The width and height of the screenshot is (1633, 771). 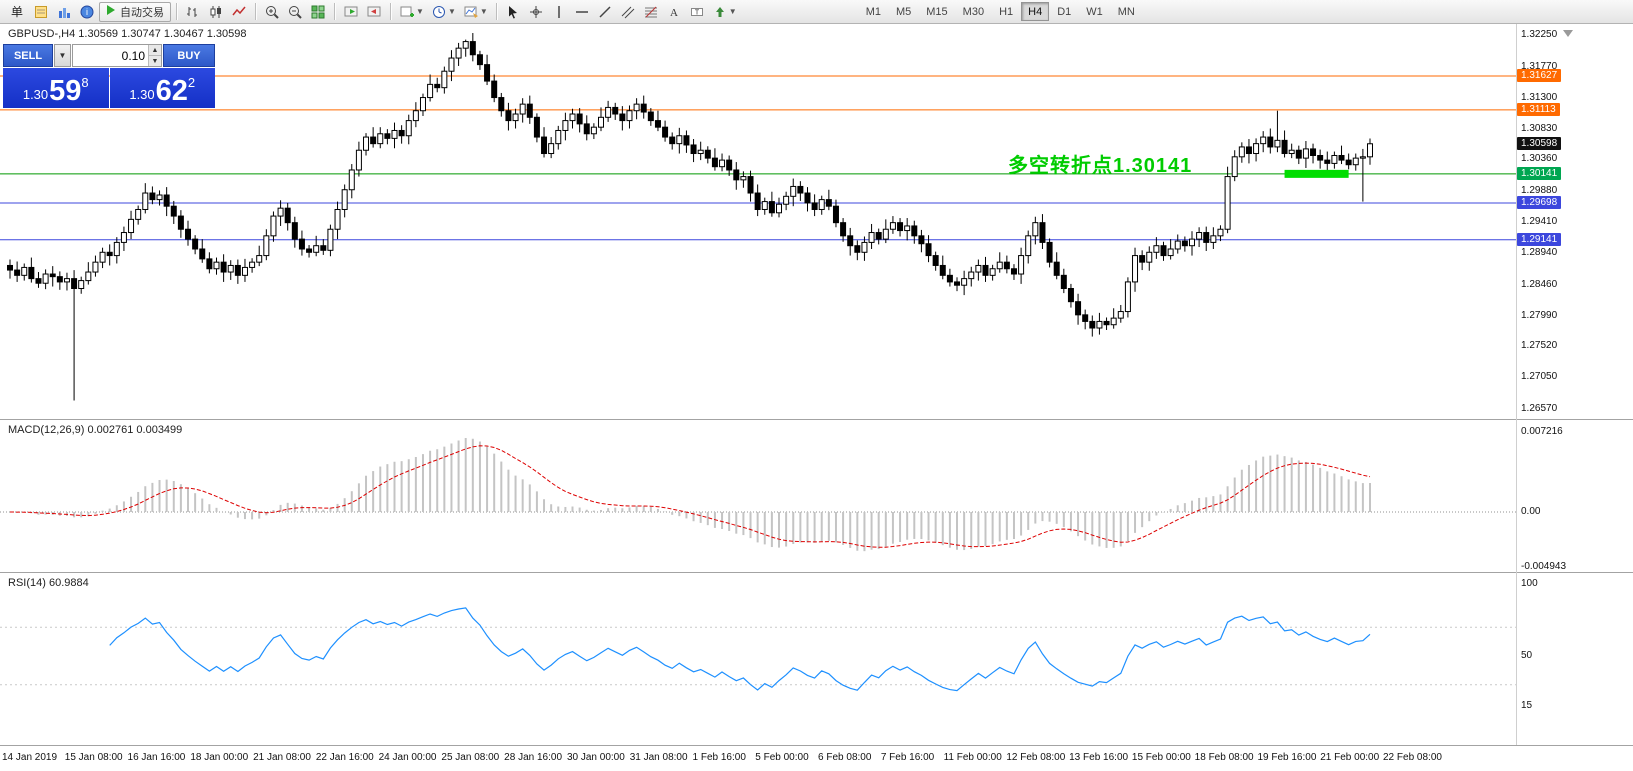 What do you see at coordinates (1094, 11) in the screenshot?
I see `timeframe-button-w1: W1` at bounding box center [1094, 11].